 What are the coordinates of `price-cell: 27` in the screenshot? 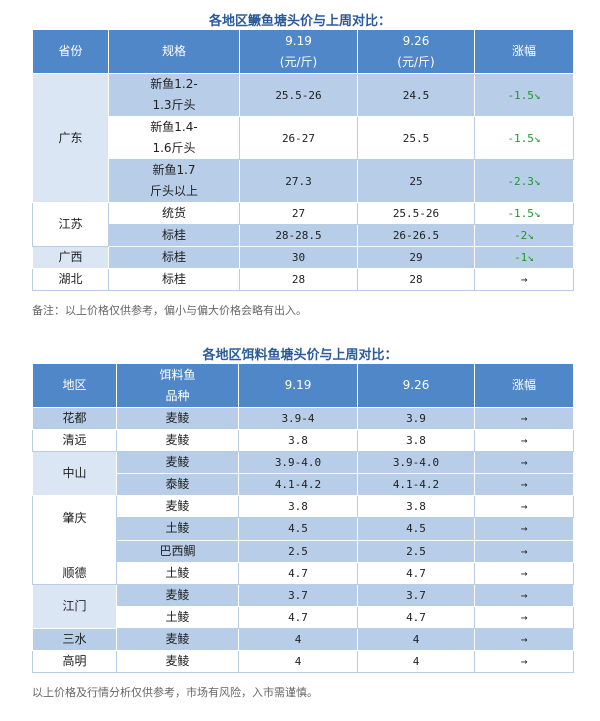 It's located at (298, 213).